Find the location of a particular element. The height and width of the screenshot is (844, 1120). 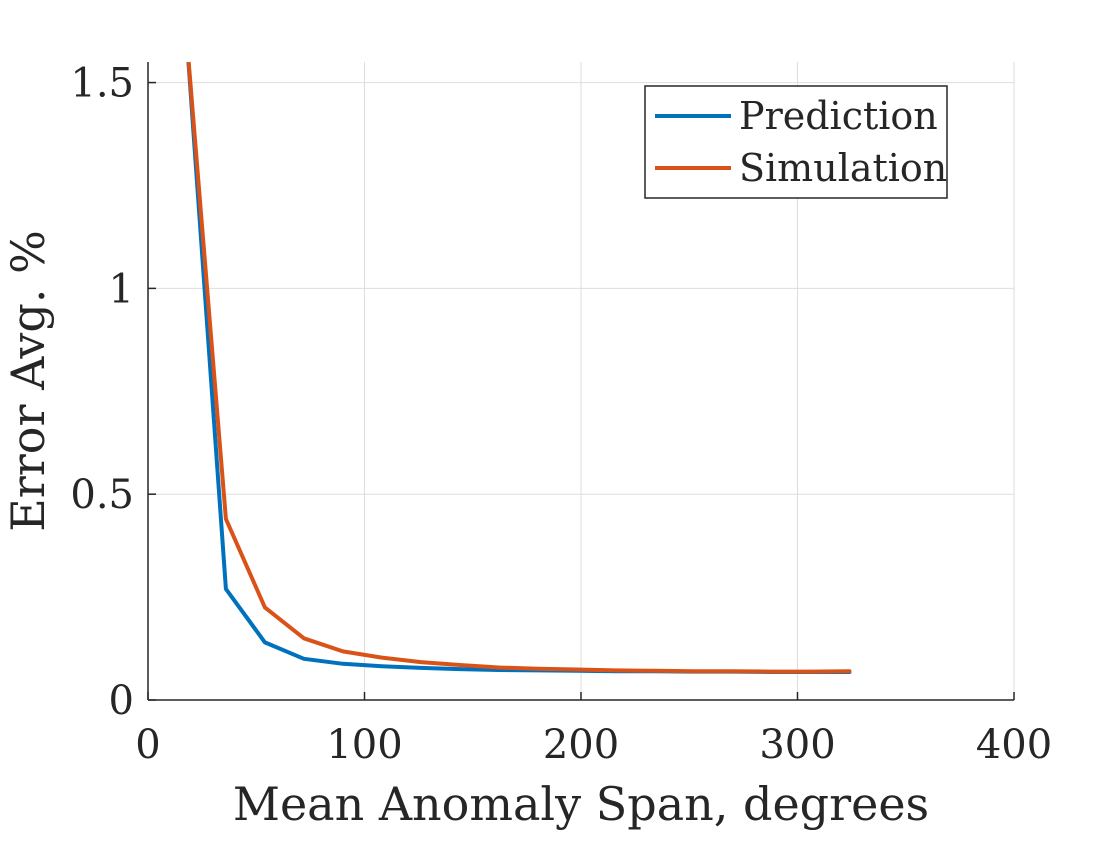

x-tick-label: 400 is located at coordinates (1014, 745).